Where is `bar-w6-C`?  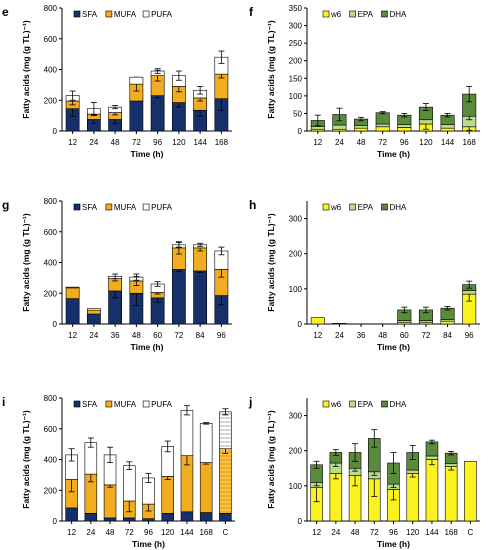 bar-w6-C is located at coordinates (470, 491).